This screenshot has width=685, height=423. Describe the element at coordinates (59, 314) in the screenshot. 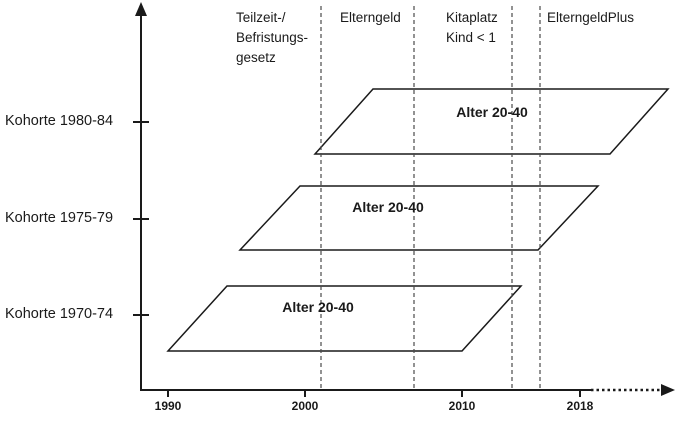

I see `cohort-label-1970-74: Kohorte 1970-74` at that location.